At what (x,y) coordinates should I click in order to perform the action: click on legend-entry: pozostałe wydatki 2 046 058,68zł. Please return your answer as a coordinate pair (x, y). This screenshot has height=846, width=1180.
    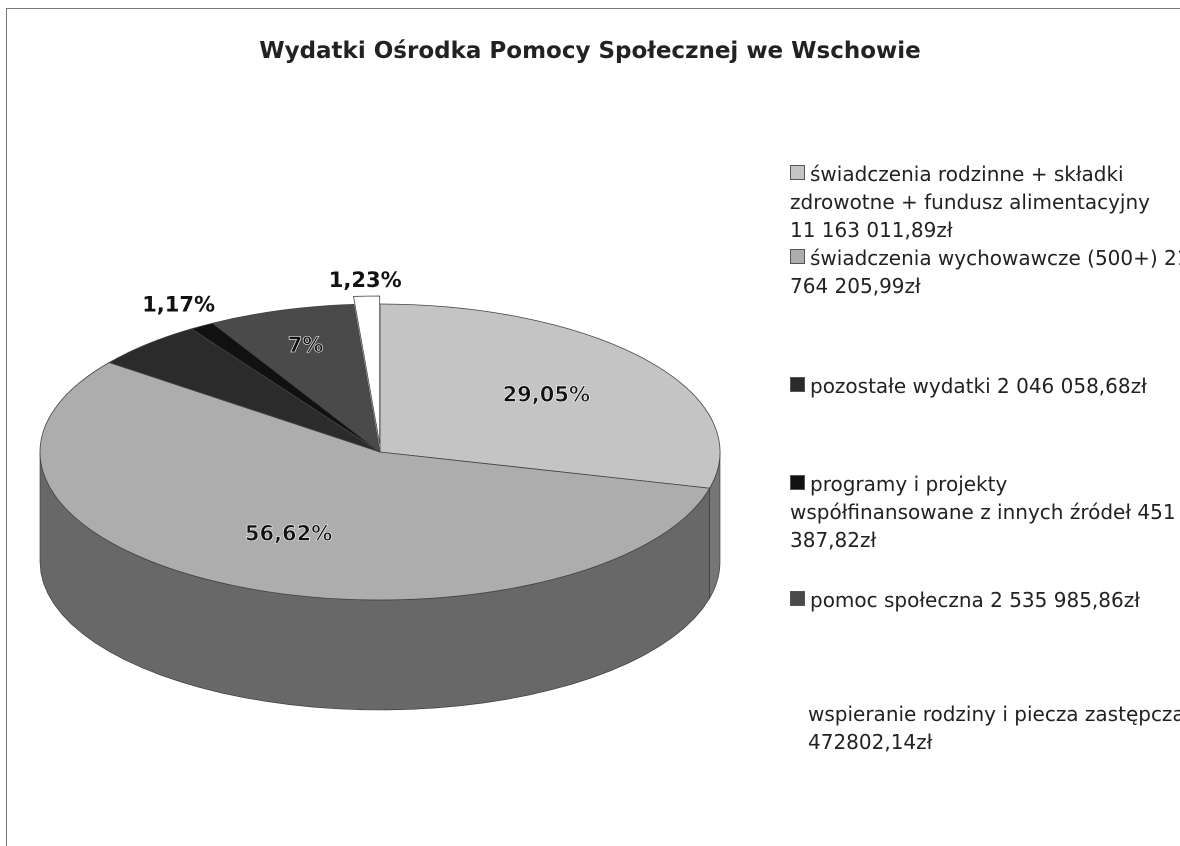
    Looking at the image, I should click on (985, 386).